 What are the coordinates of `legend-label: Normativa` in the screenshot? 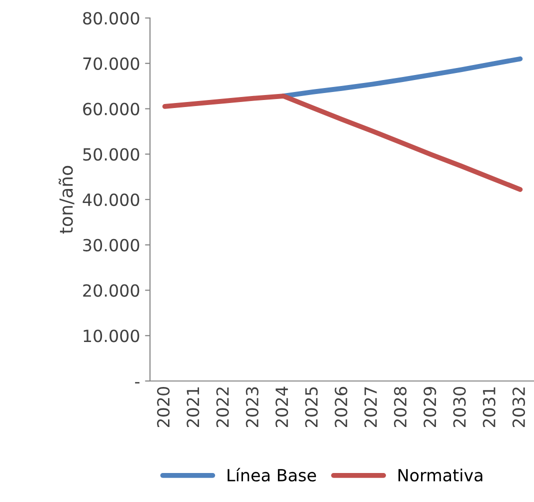 It's located at (440, 475).